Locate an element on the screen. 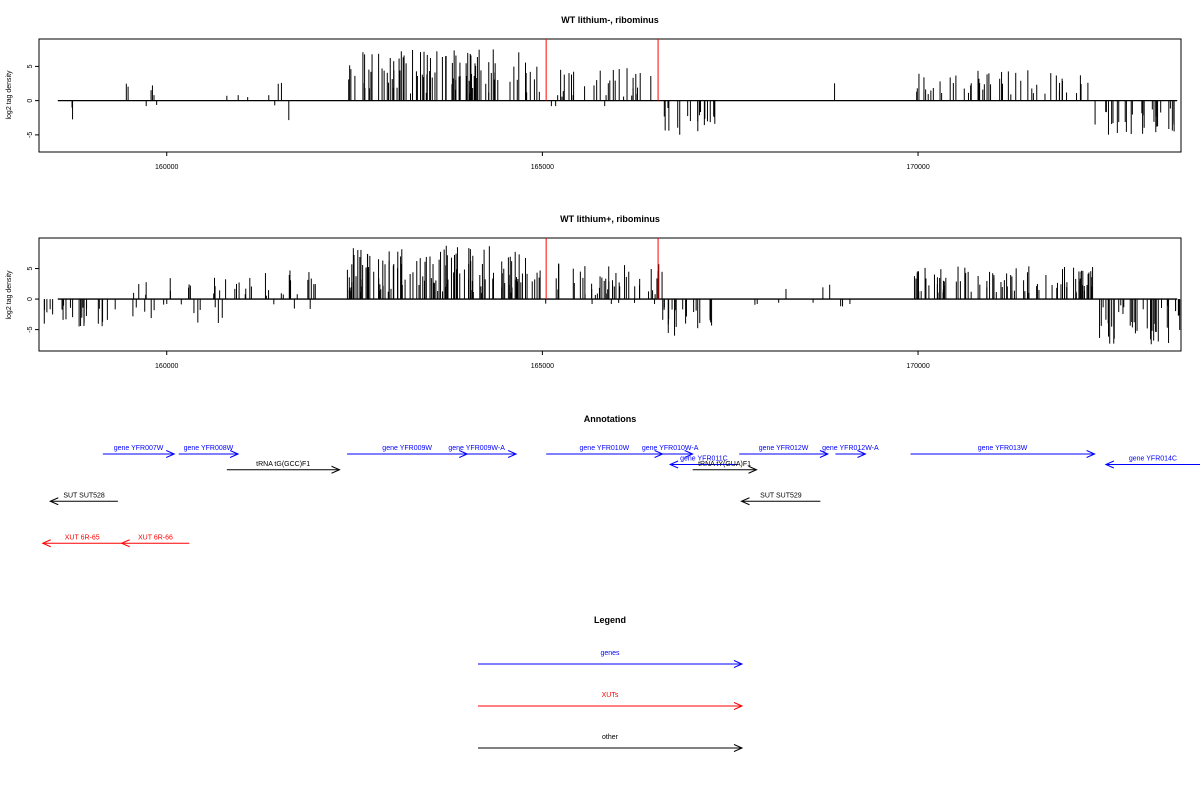 The width and height of the screenshot is (1200, 800). panel-2-title: WT lithium+, ribominus is located at coordinates (610, 219).